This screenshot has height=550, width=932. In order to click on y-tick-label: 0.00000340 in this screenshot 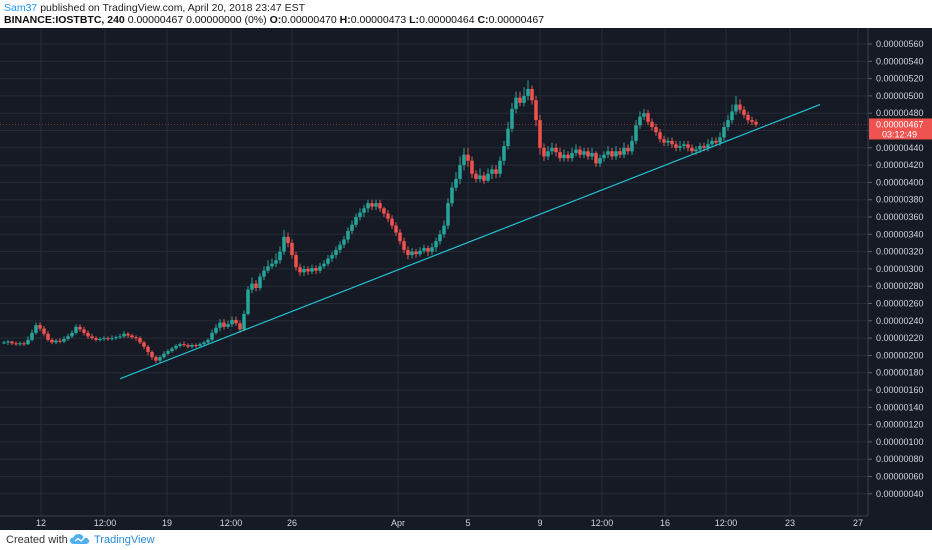, I will do `click(900, 234)`.